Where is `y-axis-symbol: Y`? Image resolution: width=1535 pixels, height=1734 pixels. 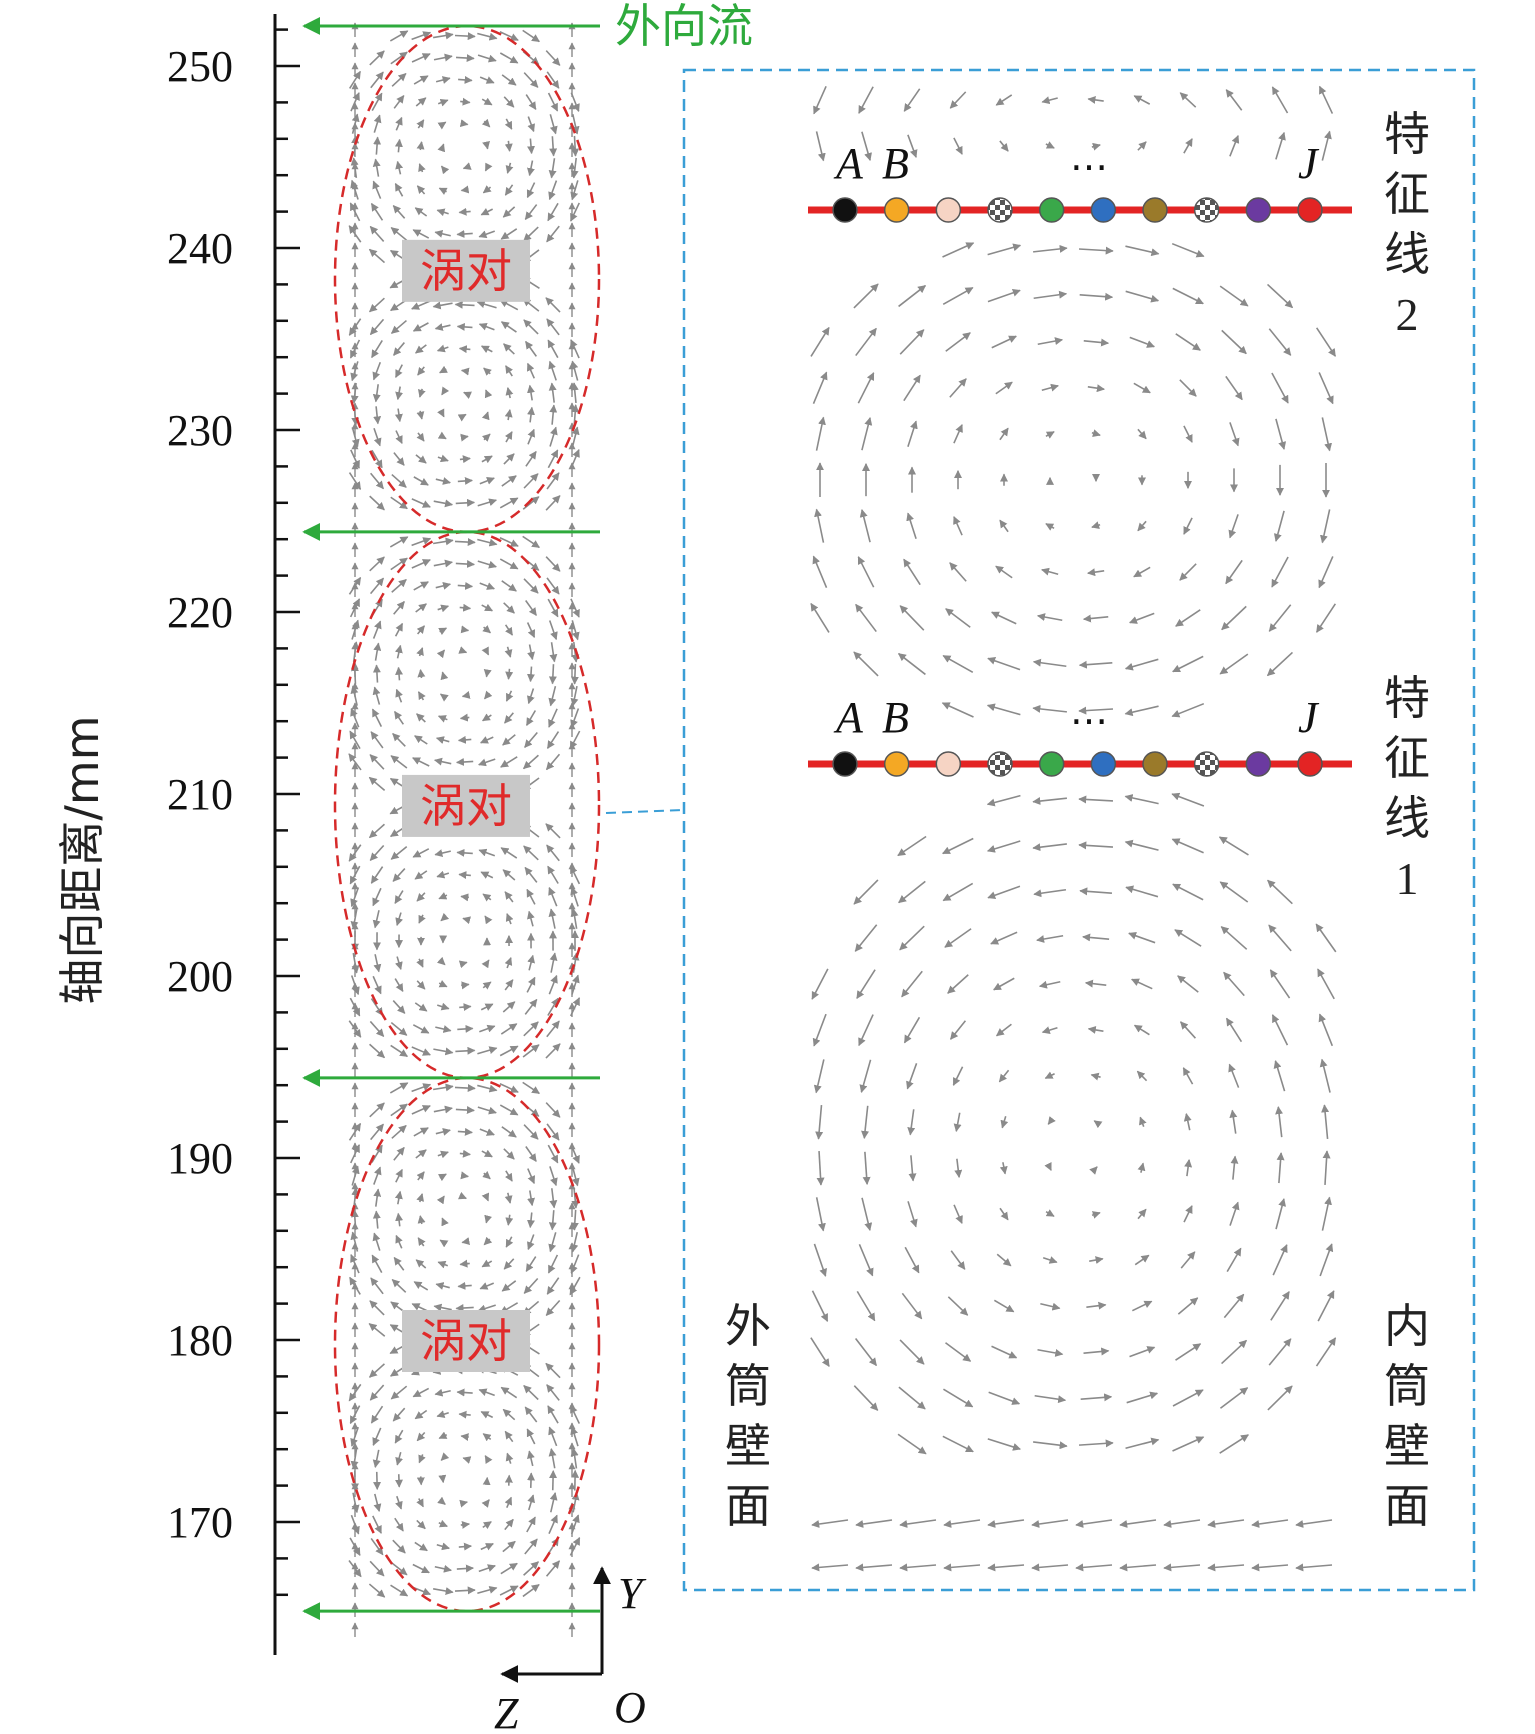 y-axis-symbol: Y is located at coordinates (632, 1593).